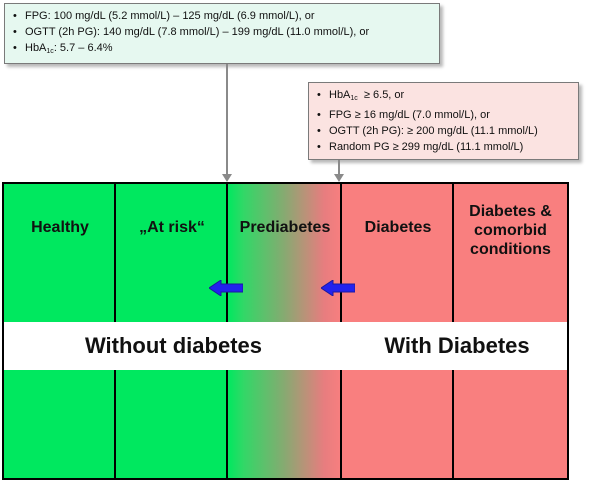  I want to click on prediabetes-criterion-hba1c: HbA1c: 5.7 – 6.4%, so click(221, 50).